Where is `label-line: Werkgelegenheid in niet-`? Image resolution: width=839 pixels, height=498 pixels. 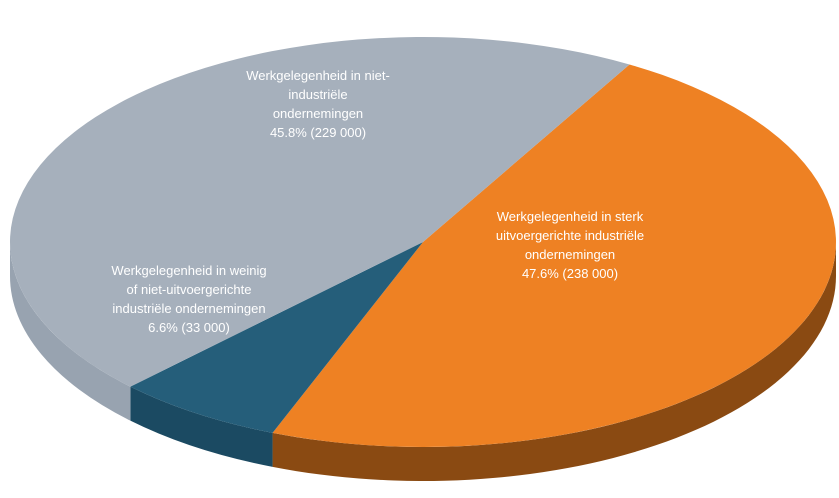
label-line: Werkgelegenheid in niet- is located at coordinates (318, 75).